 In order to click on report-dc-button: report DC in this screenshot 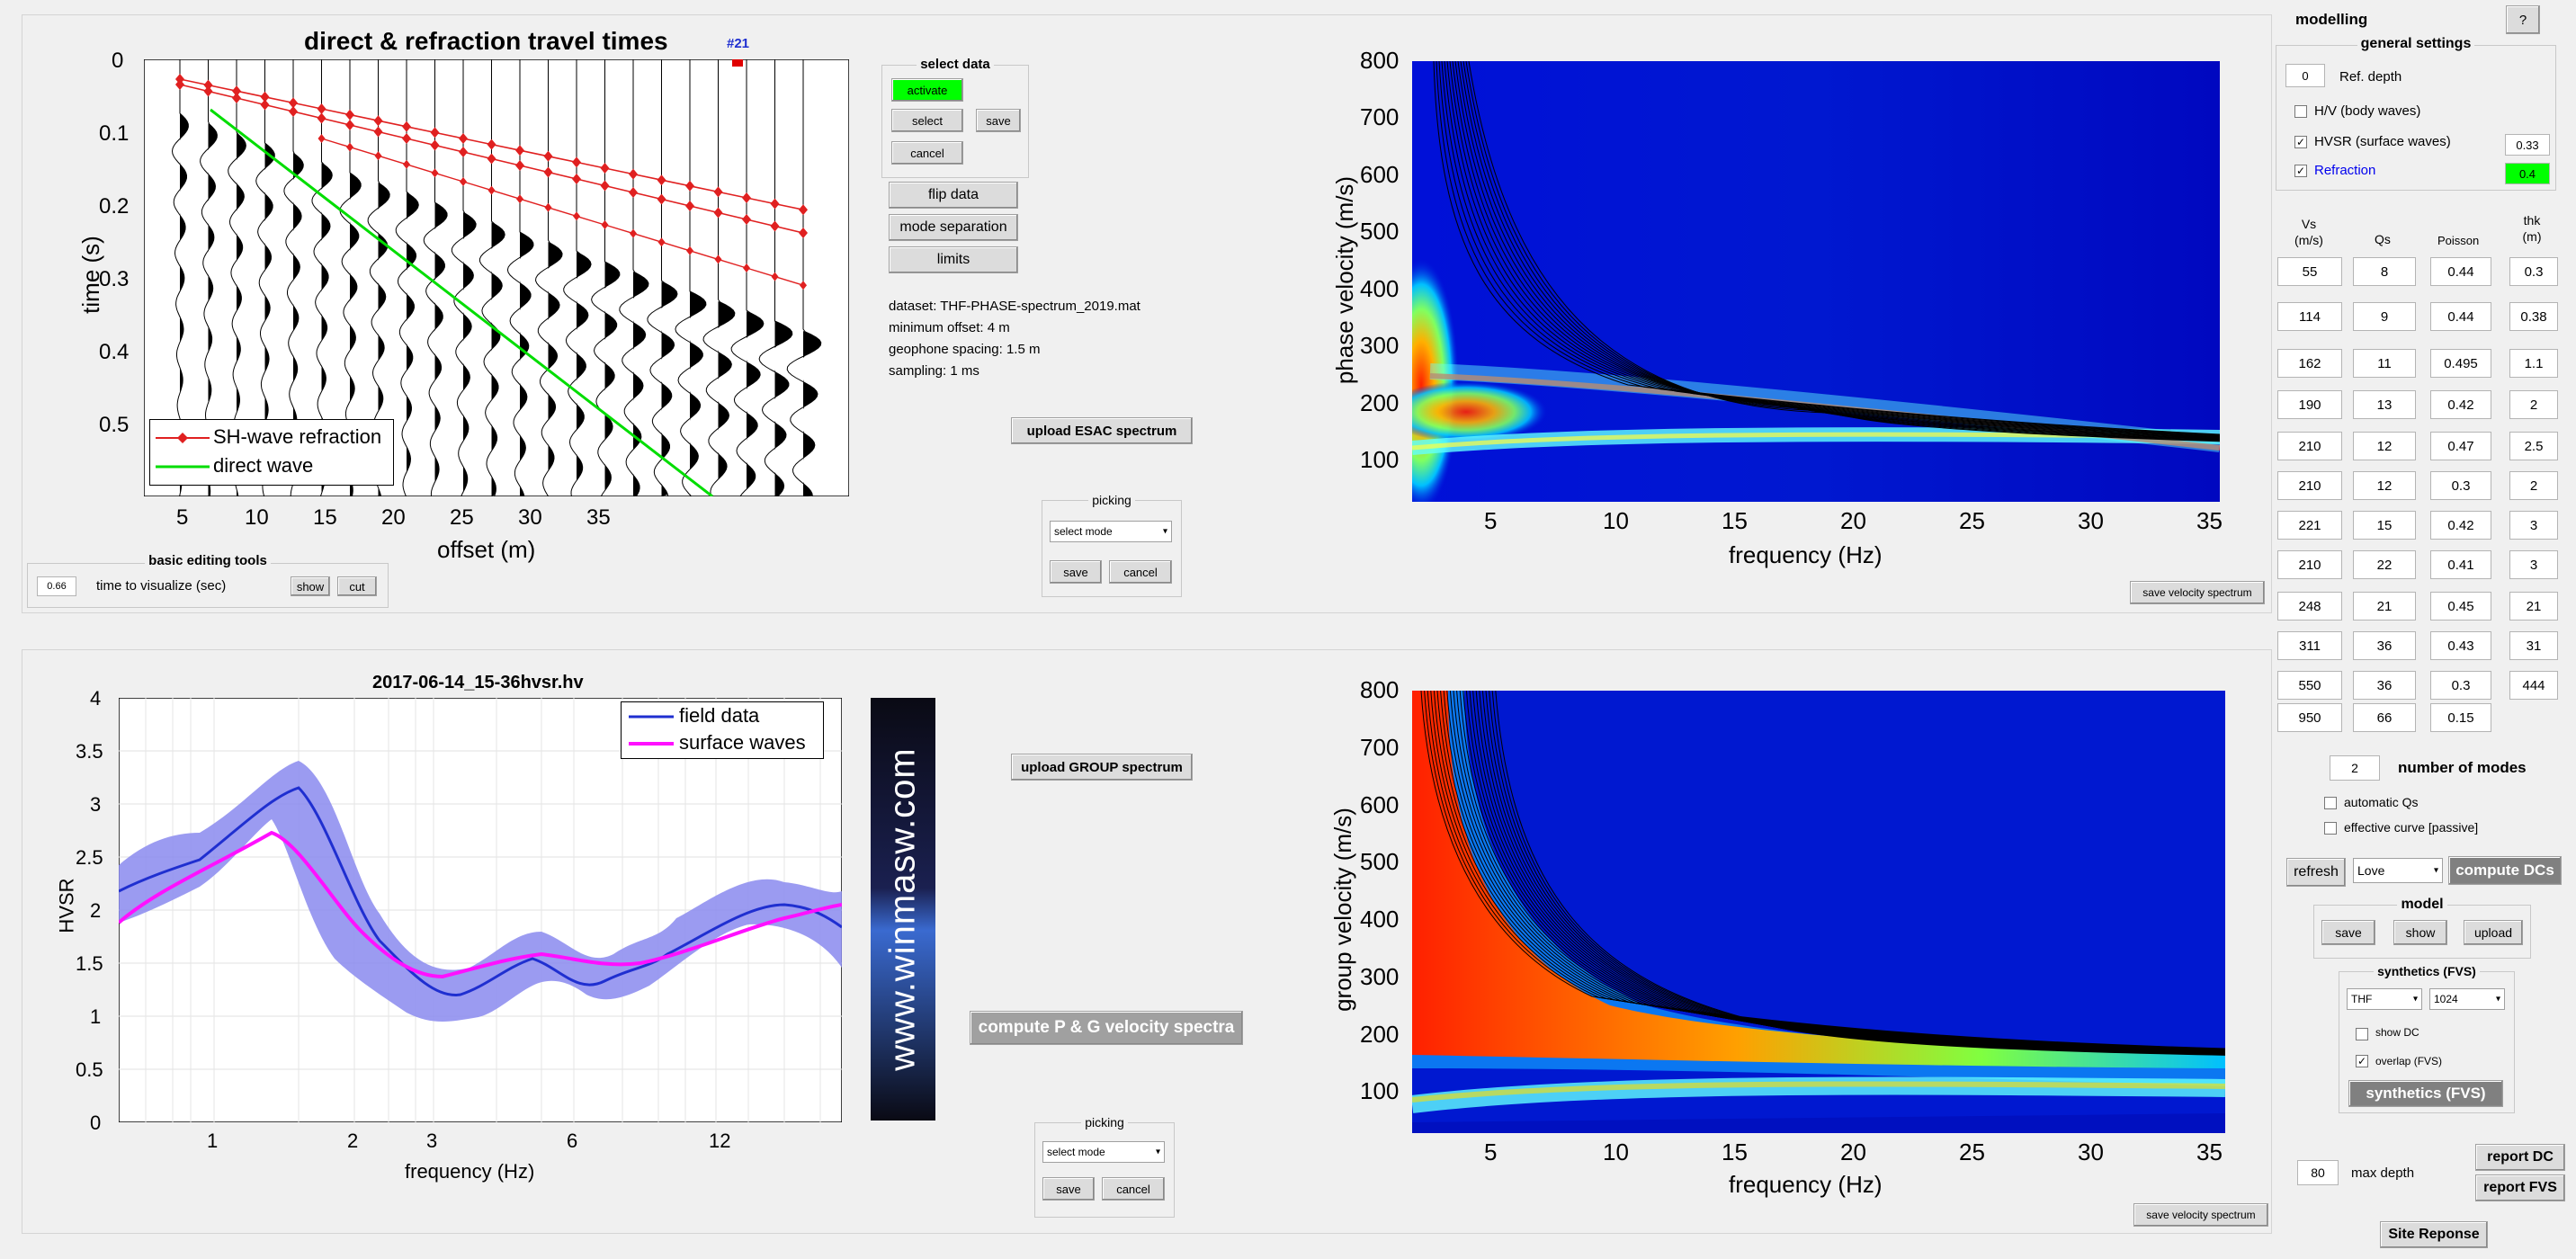, I will do `click(2520, 1157)`.